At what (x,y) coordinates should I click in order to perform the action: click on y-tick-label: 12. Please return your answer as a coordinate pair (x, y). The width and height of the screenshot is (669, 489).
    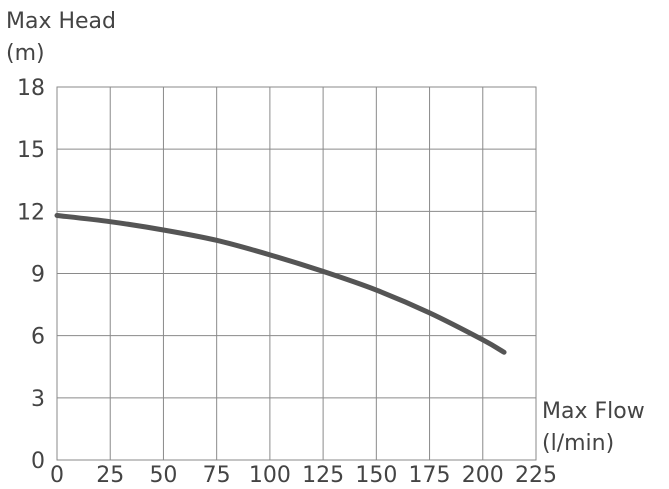
    Looking at the image, I should click on (31, 212).